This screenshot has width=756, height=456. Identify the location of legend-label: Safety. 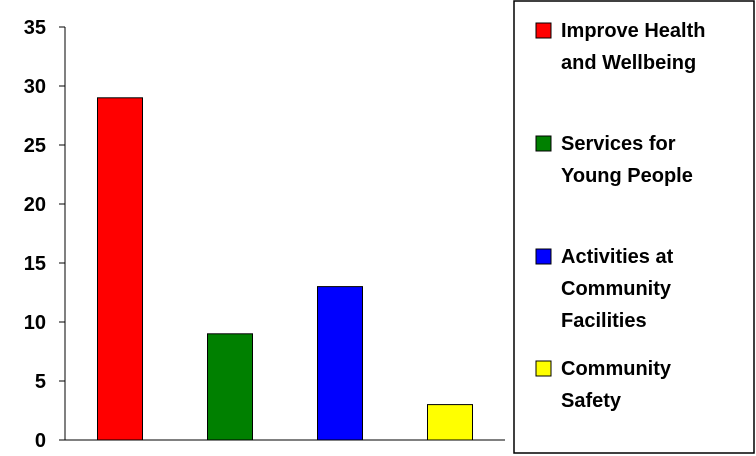
(591, 401).